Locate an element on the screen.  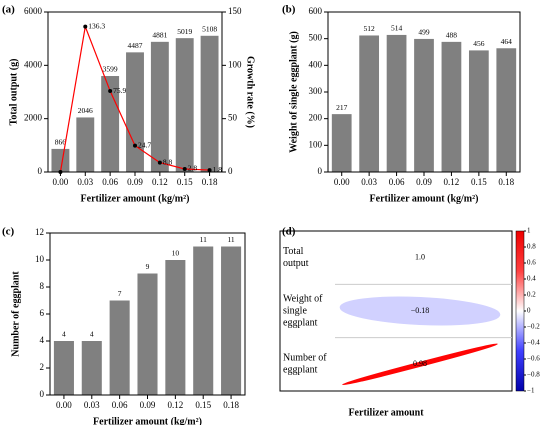
colorbar-tick-label: 1 is located at coordinates (529, 231).